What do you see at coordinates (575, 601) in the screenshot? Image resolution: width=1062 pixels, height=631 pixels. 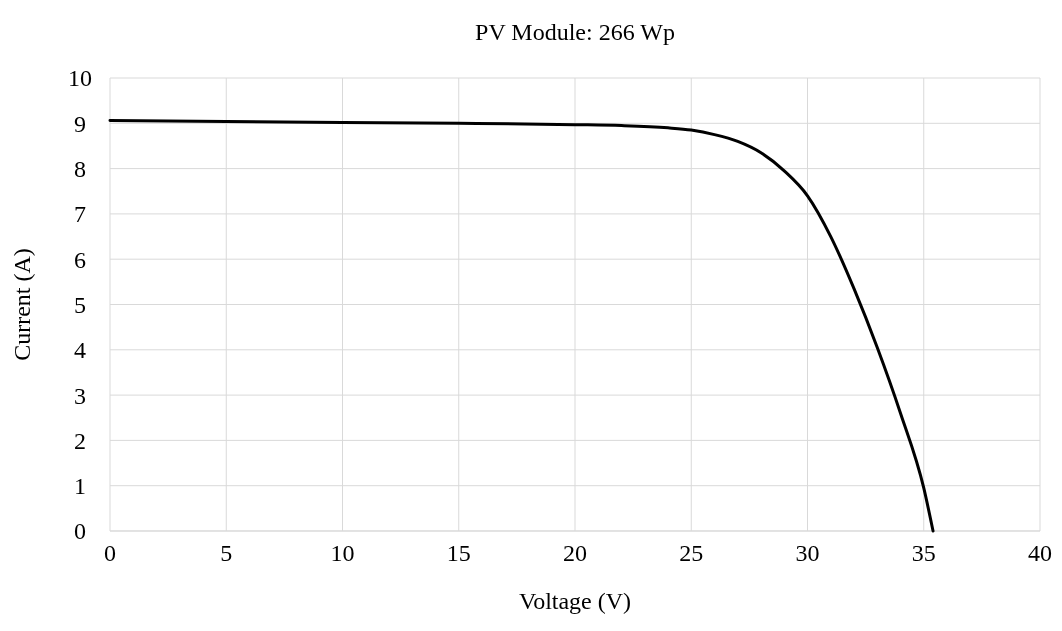 I see `x-axis-title: Voltage (V)` at bounding box center [575, 601].